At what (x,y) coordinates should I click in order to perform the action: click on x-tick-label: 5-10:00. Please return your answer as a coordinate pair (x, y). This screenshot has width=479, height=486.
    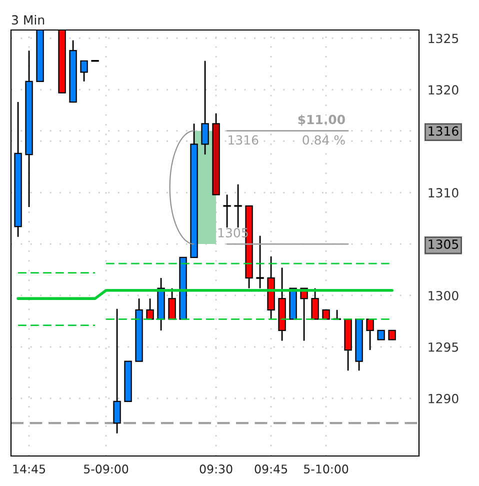
    Looking at the image, I should click on (326, 469).